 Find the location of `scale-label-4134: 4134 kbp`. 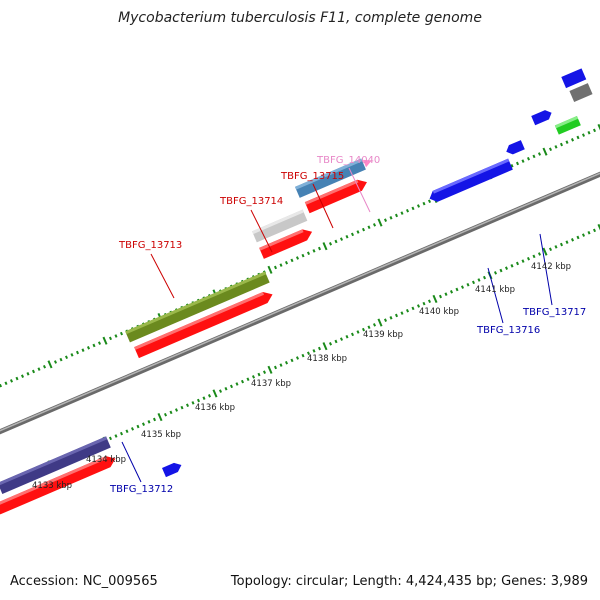

scale-label-4134: 4134 kbp is located at coordinates (106, 460).